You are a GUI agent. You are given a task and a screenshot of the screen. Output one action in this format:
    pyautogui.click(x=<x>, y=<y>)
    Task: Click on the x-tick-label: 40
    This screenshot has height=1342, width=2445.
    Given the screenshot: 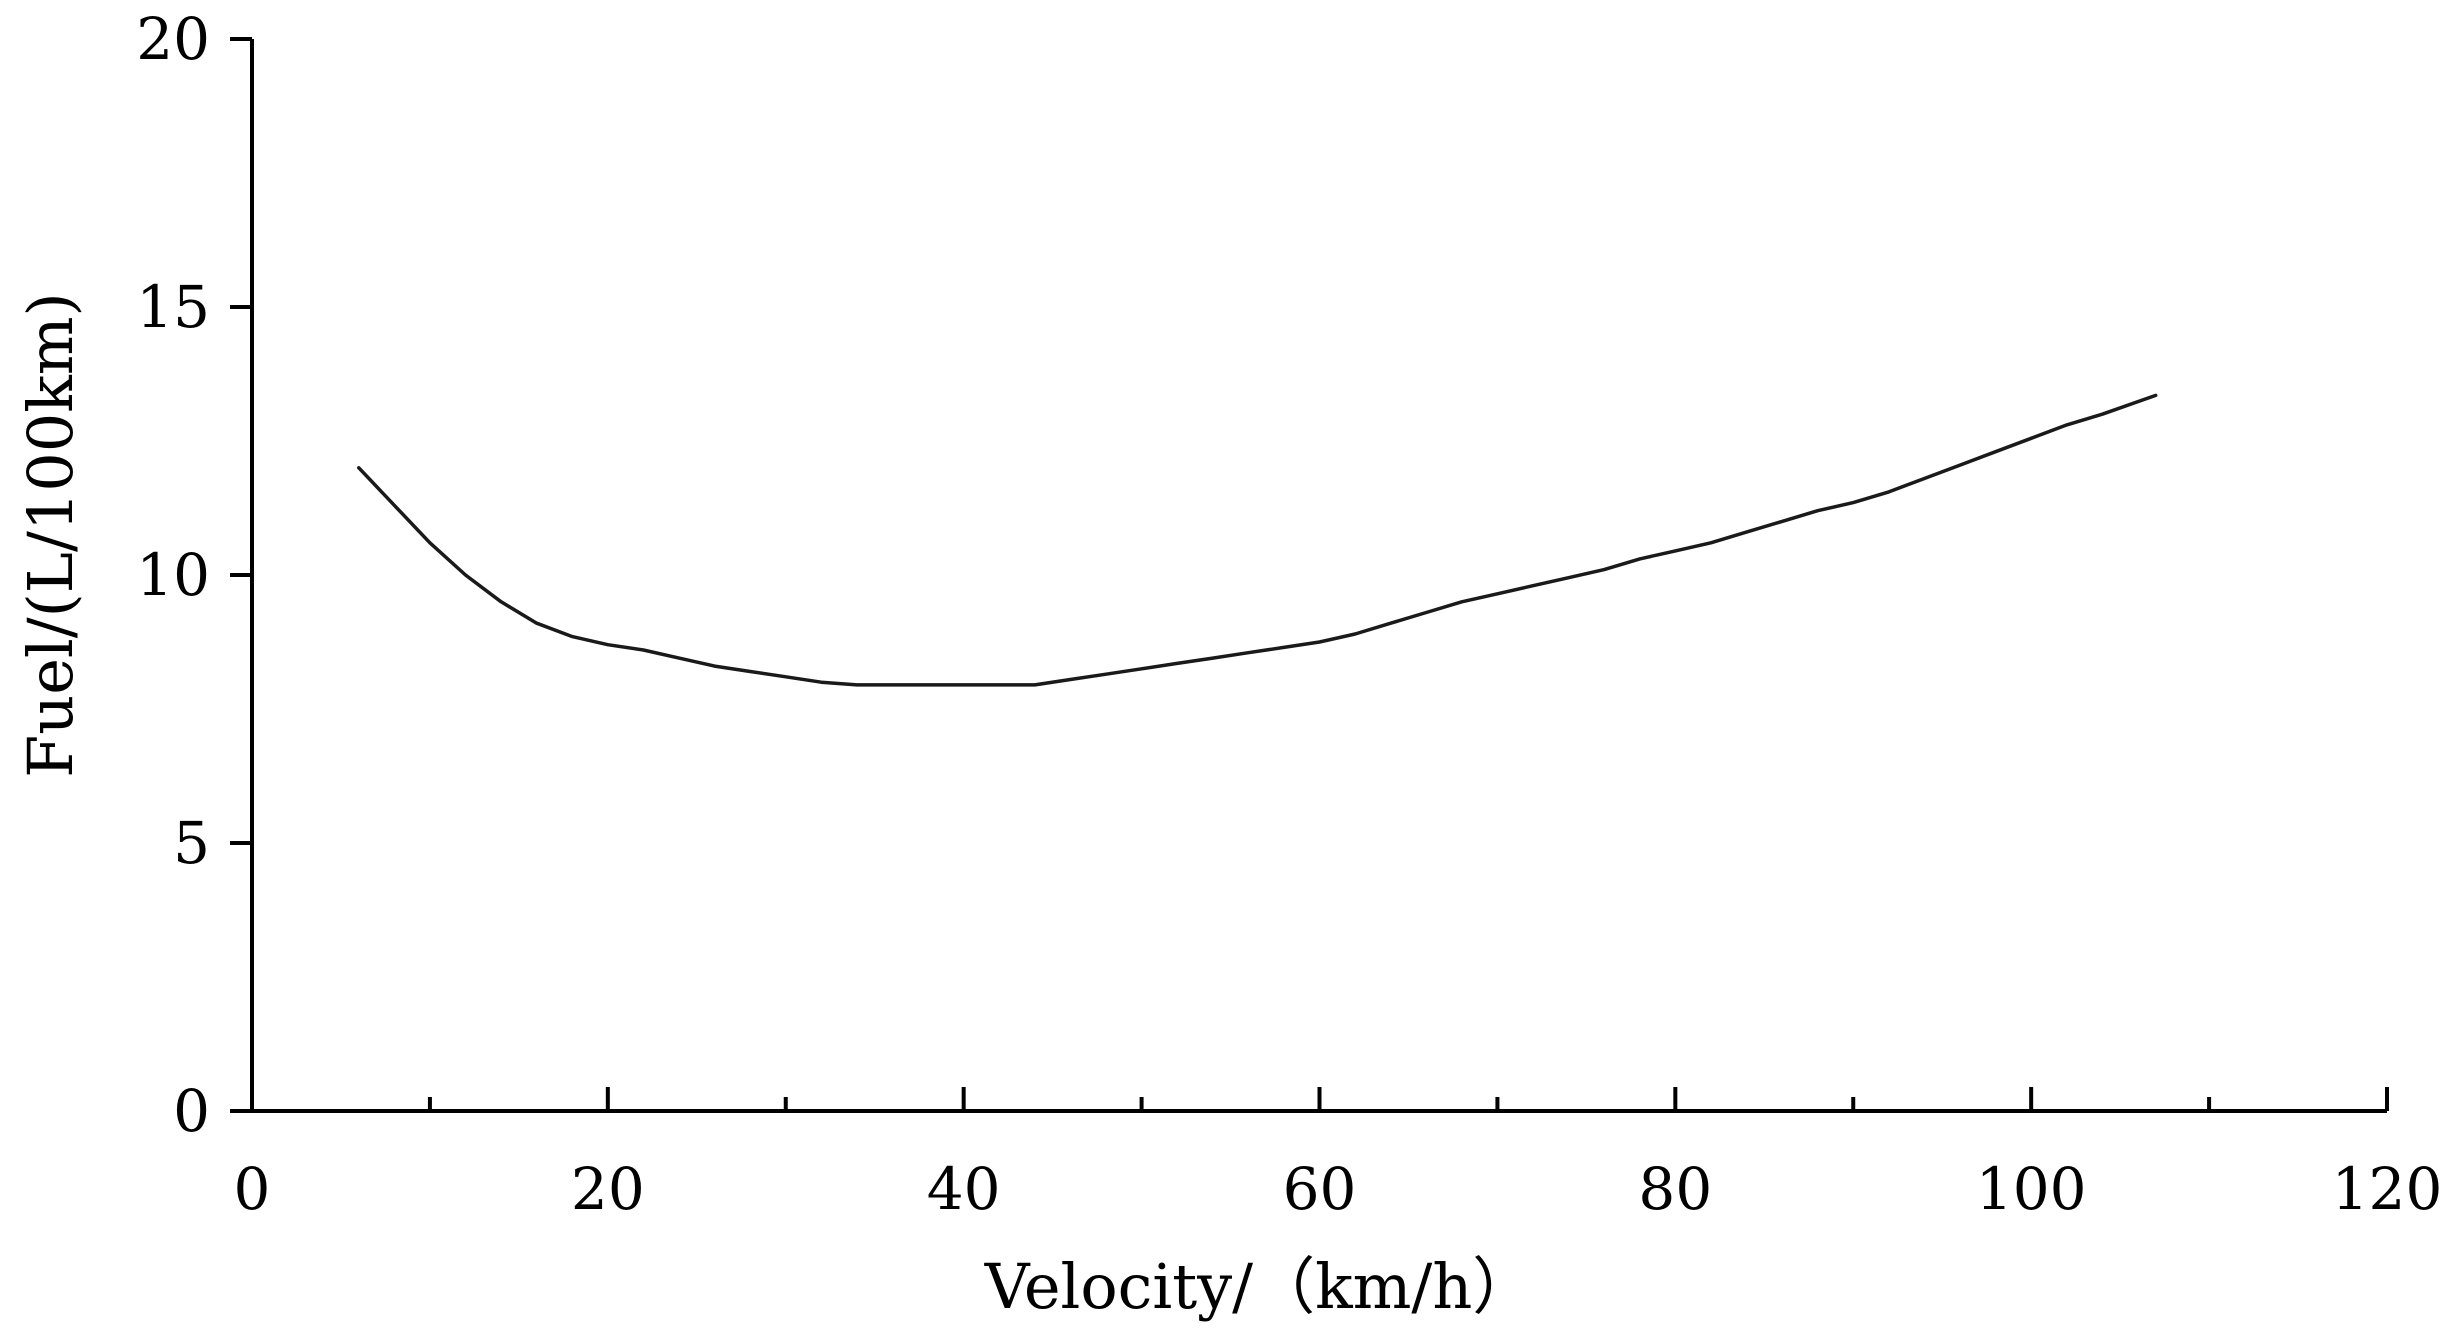 What is the action you would take?
    pyautogui.click(x=964, y=1189)
    